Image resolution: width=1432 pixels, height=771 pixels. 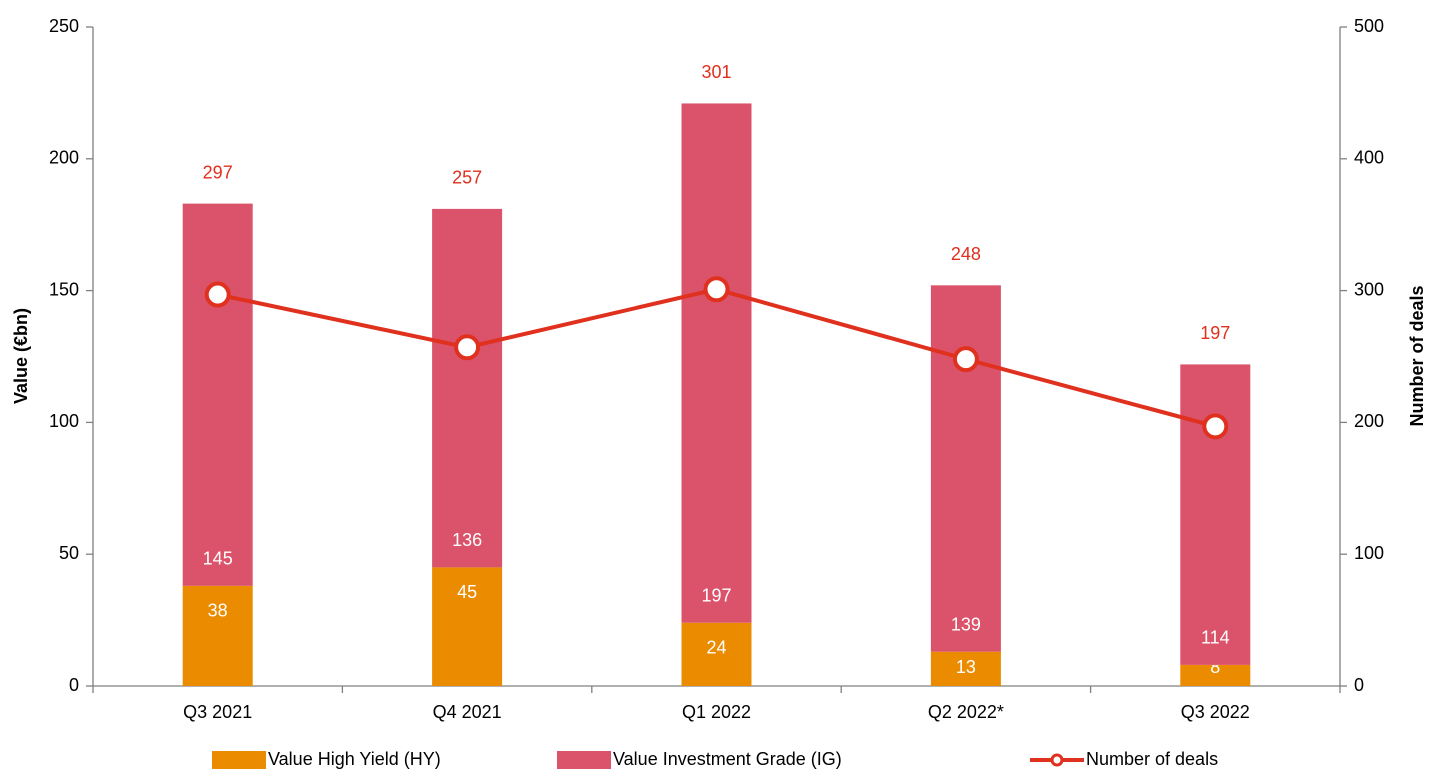 I want to click on bar-value-label: 197, so click(x=716, y=595).